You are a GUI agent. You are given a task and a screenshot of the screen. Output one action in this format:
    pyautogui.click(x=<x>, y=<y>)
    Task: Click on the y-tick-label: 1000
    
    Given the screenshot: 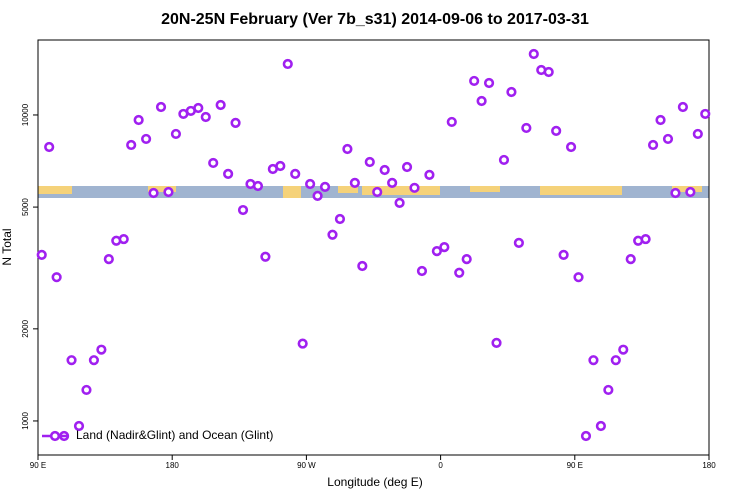 What is the action you would take?
    pyautogui.click(x=25, y=421)
    